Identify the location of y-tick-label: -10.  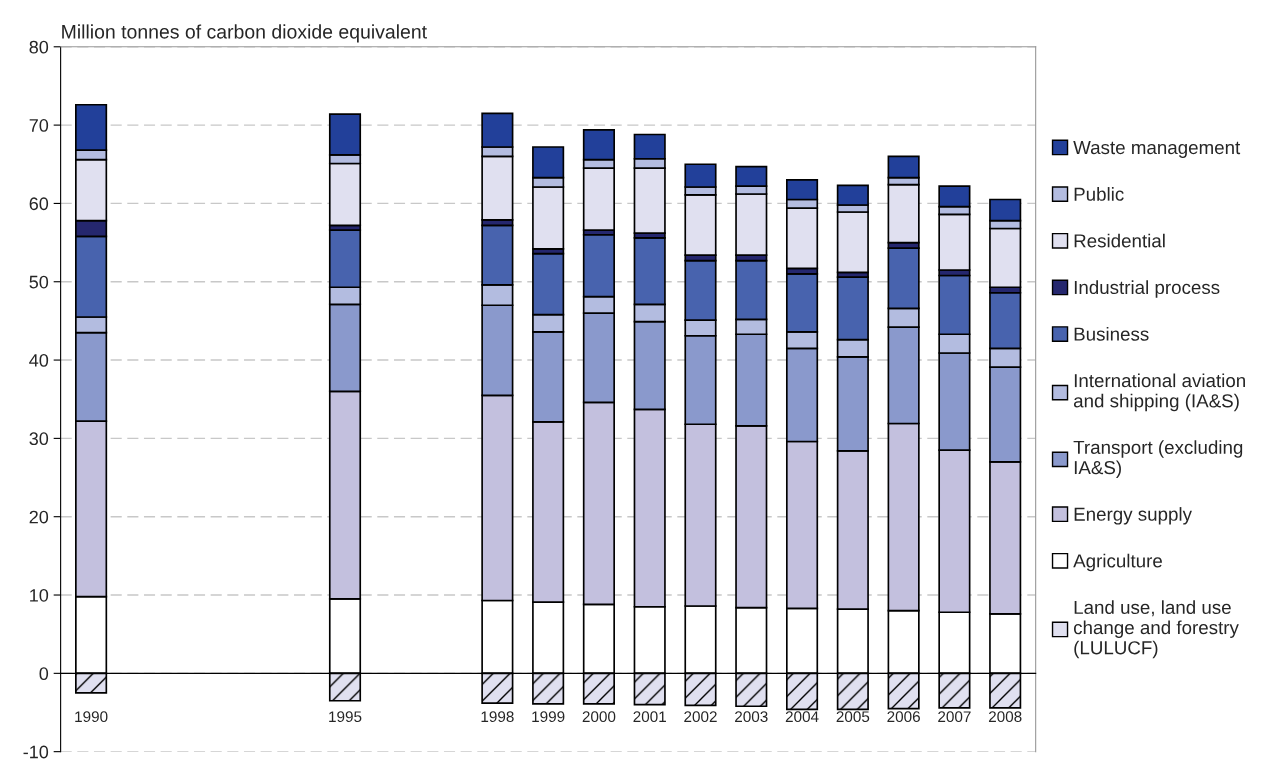
(36, 752).